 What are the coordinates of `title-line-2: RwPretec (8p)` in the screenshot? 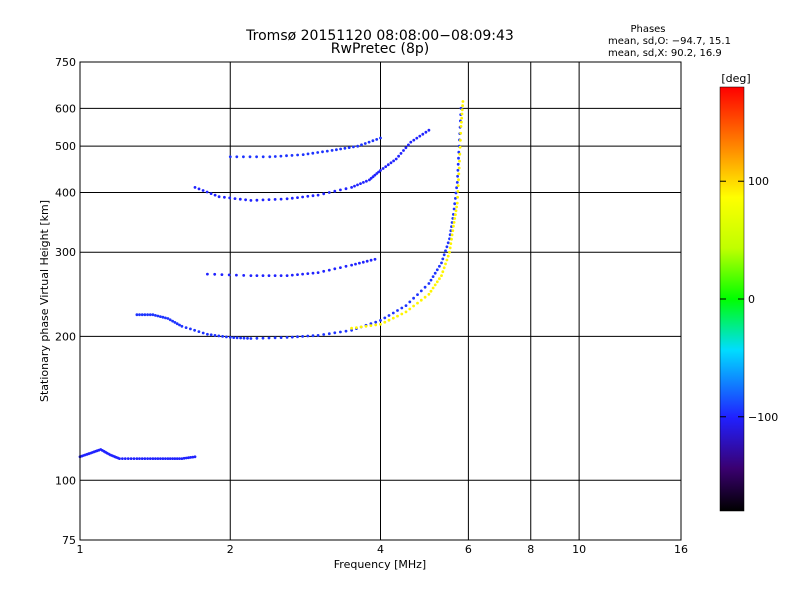 It's located at (380, 49).